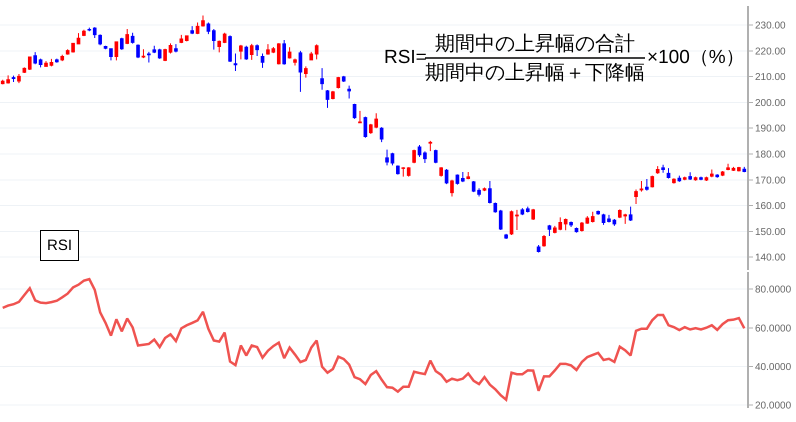 The height and width of the screenshot is (422, 796). I want to click on y-tick-label: 170.00, so click(770, 180).